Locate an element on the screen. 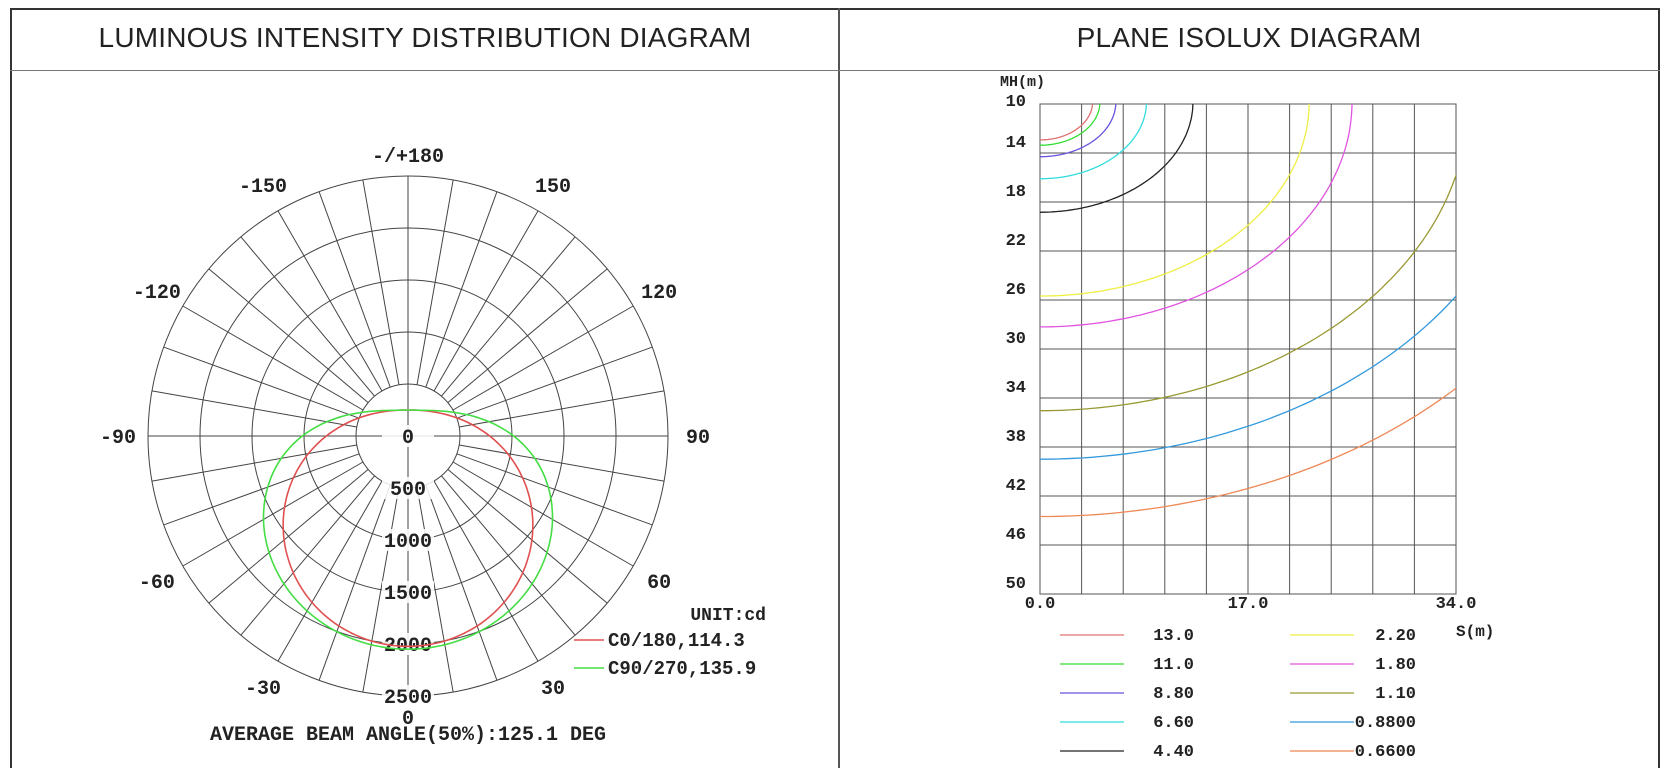 Image resolution: width=1668 pixels, height=768 pixels. polar-radial-tick: 500 is located at coordinates (408, 490).